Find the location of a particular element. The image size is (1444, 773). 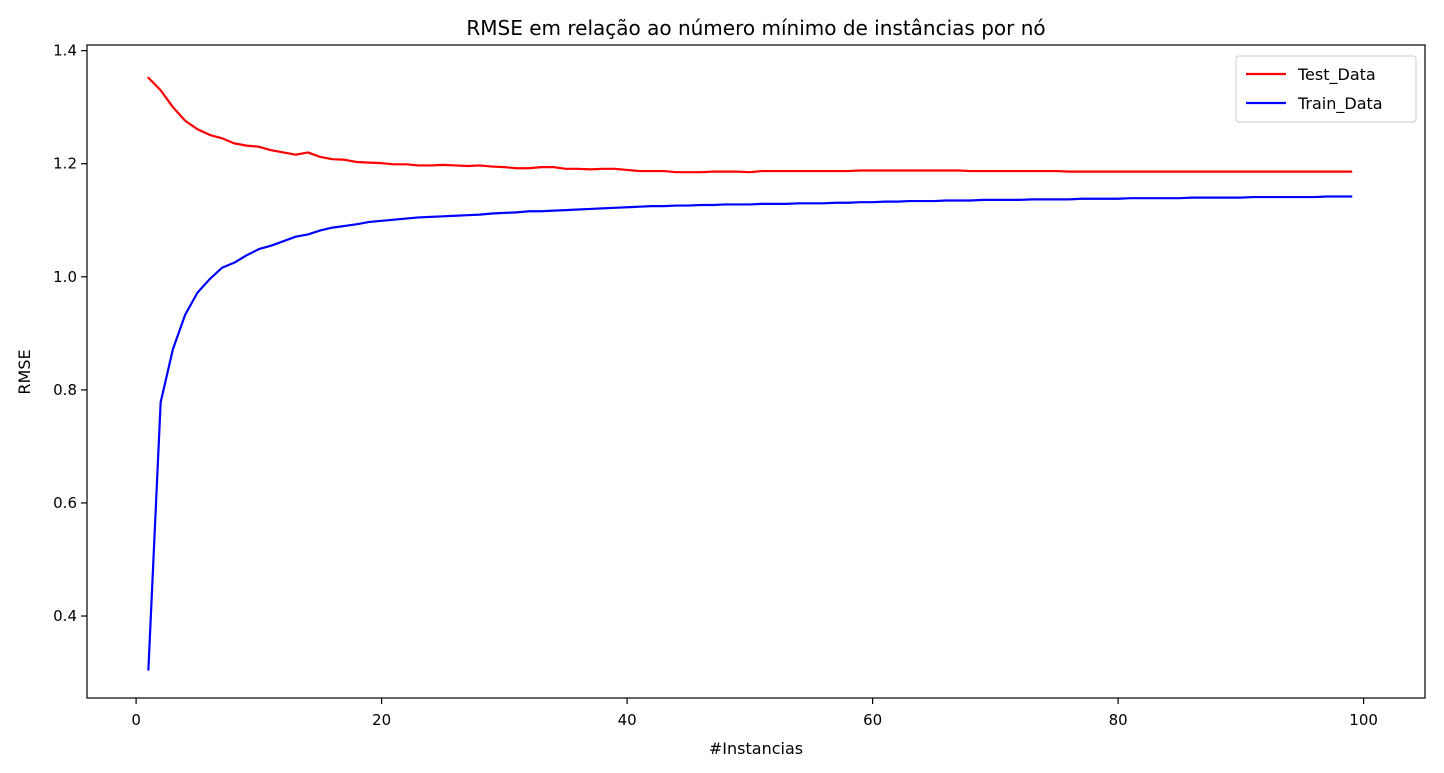

x-axis-ticks: 0 20 40 60 80 100 is located at coordinates (754, 713).